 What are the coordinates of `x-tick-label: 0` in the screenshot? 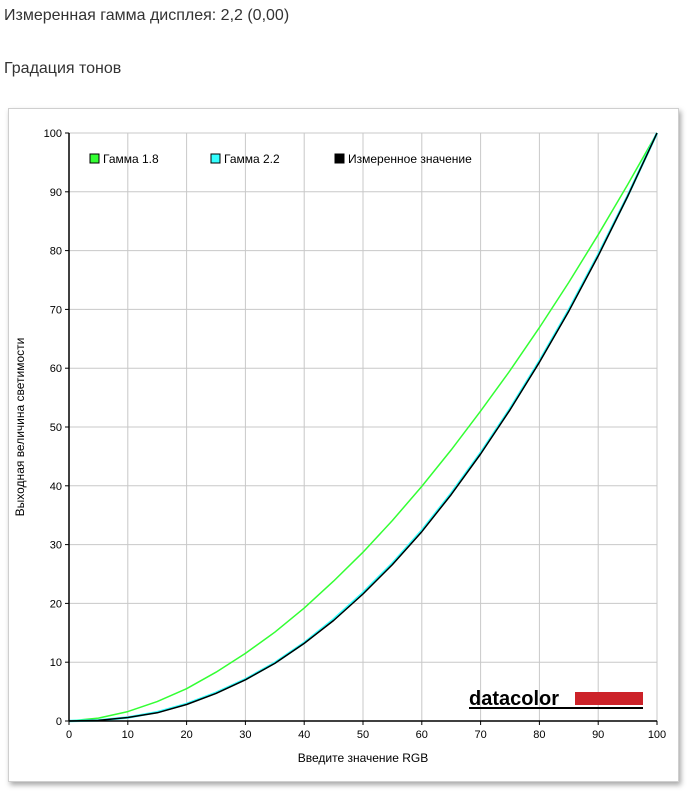 It's located at (69, 735).